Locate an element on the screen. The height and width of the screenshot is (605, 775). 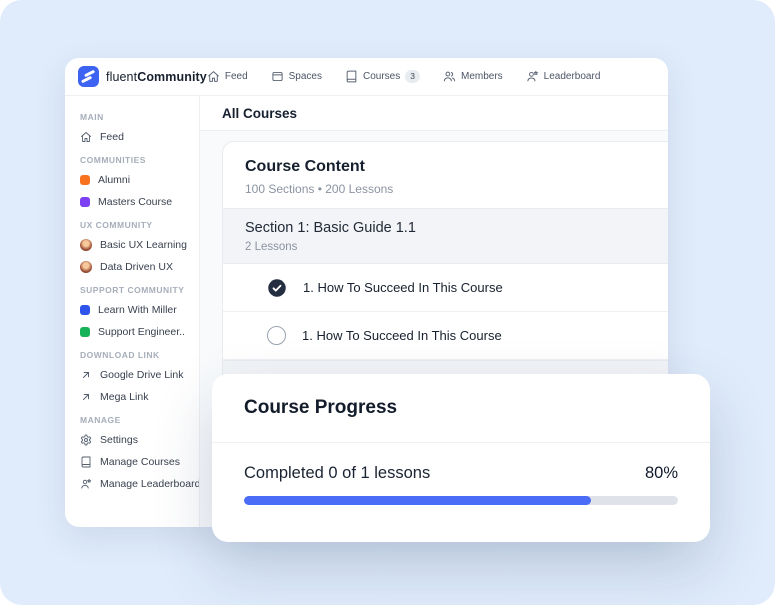
progress-label: Completed 0 of 1 lessons is located at coordinates (337, 473).